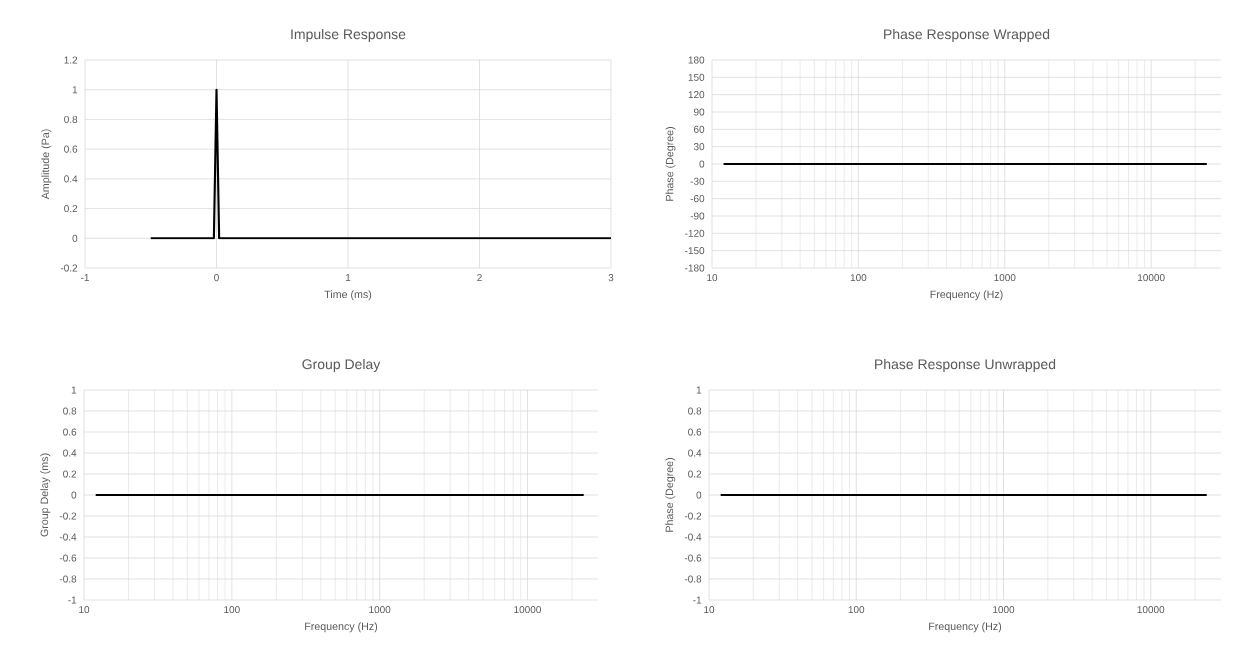  What do you see at coordinates (695, 251) in the screenshot?
I see `y-tick-label: -150` at bounding box center [695, 251].